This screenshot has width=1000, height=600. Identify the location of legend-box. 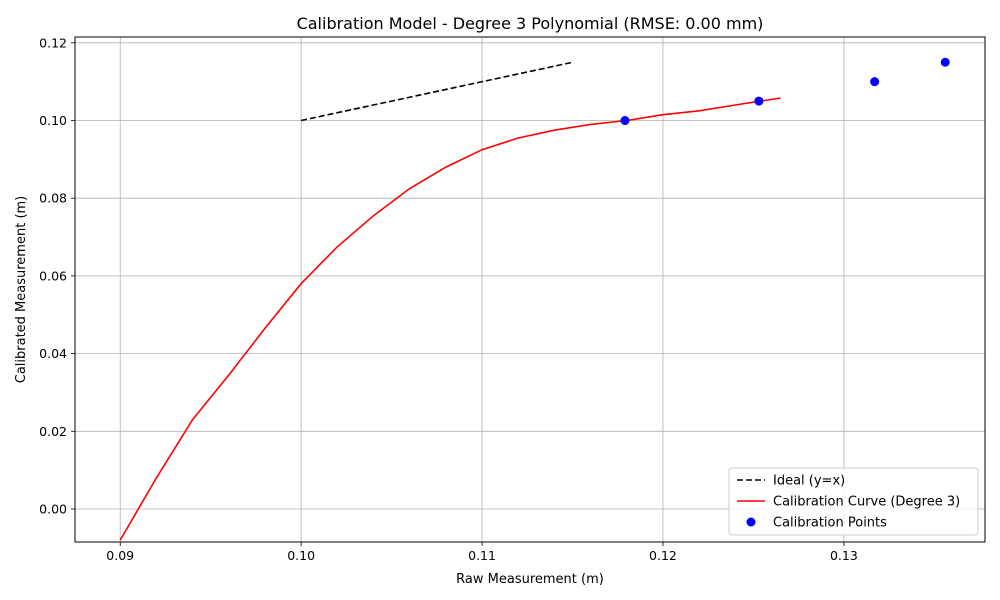
(853, 501).